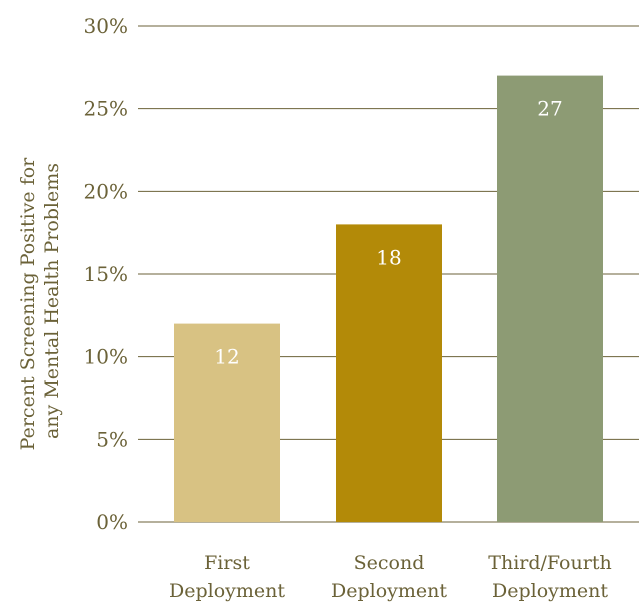 The height and width of the screenshot is (605, 639). Describe the element at coordinates (227, 577) in the screenshot. I see `category-label: First Deployment` at that location.